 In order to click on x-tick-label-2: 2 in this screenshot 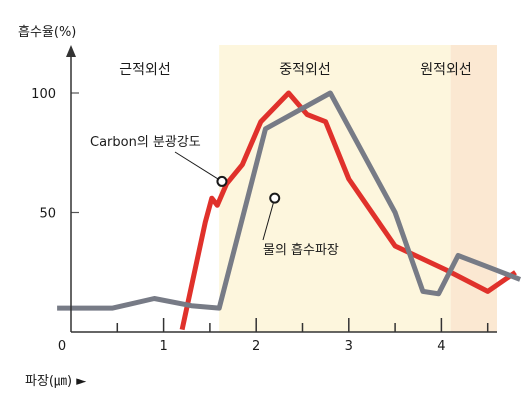, I will do `click(256, 346)`.